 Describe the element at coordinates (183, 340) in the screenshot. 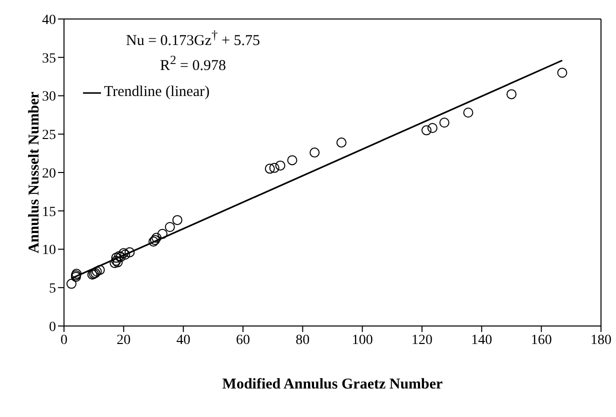

I see `x-tick-label: 40` at that location.